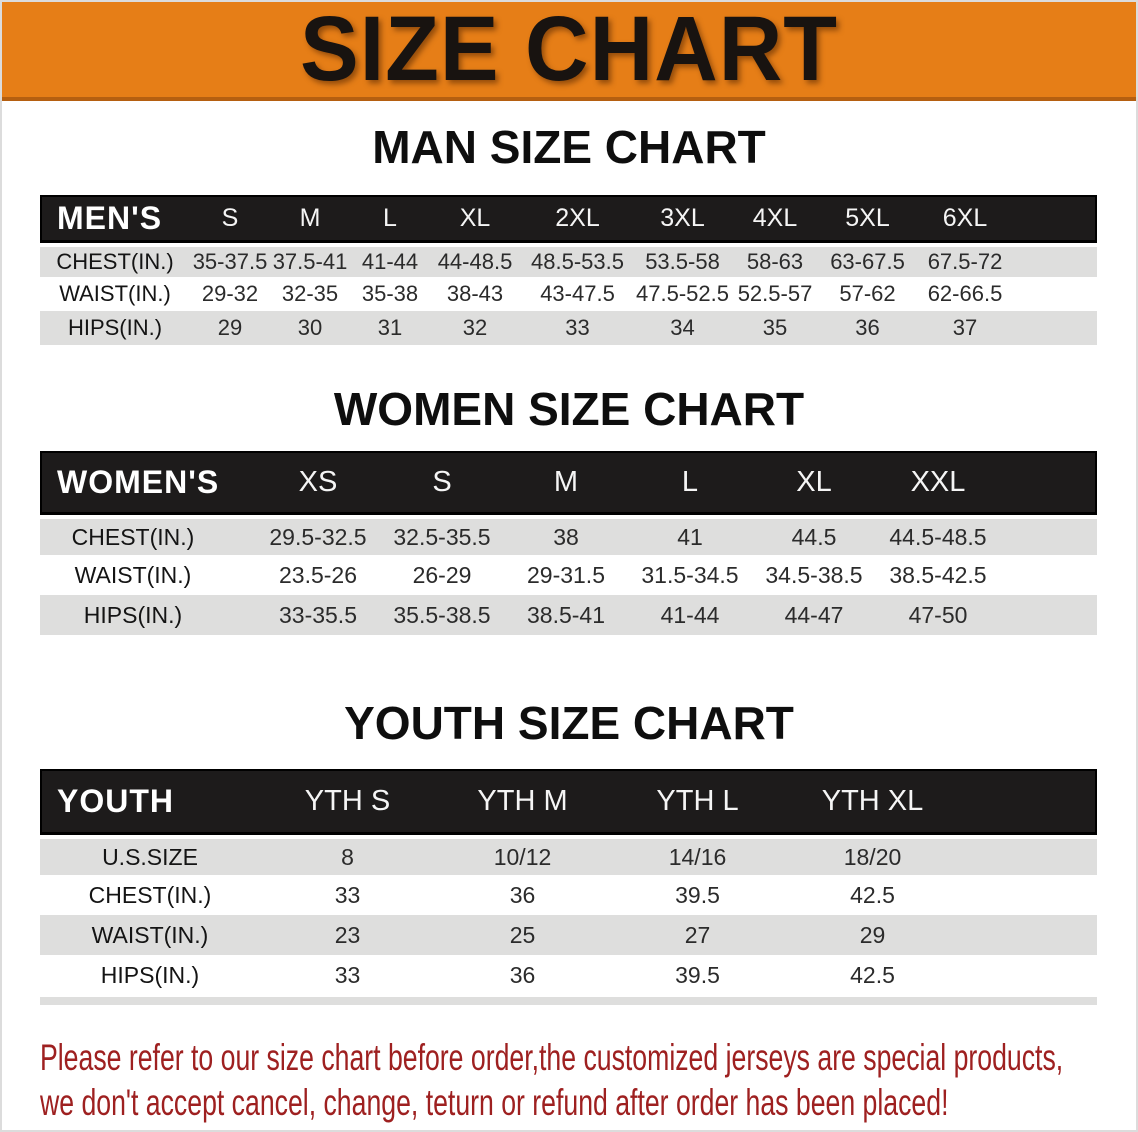 The width and height of the screenshot is (1138, 1132). What do you see at coordinates (867, 260) in the screenshot?
I see `size-value-cell: 63-67.5` at bounding box center [867, 260].